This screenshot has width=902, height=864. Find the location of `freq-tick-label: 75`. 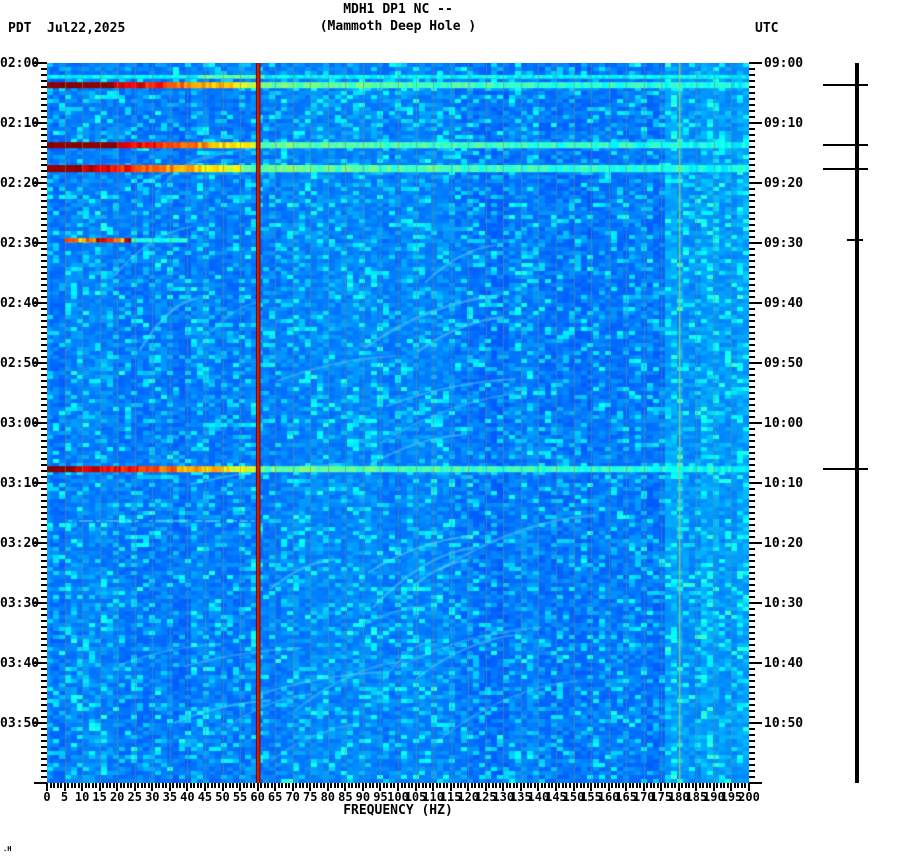

freq-tick-label: 75 is located at coordinates (310, 797).